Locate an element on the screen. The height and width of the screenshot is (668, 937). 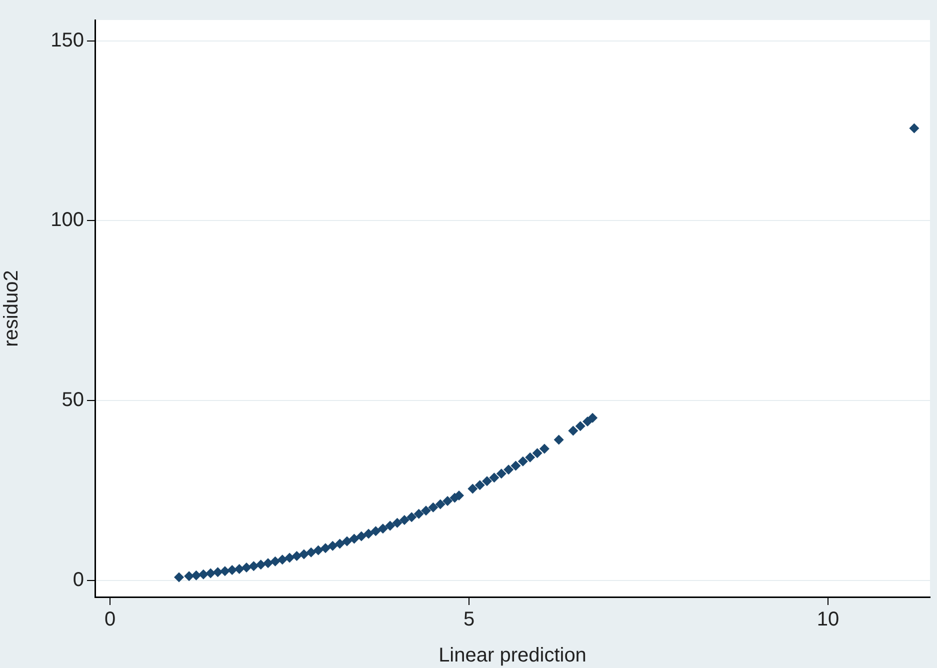
y-tick-label: 150 is located at coordinates (67, 40).